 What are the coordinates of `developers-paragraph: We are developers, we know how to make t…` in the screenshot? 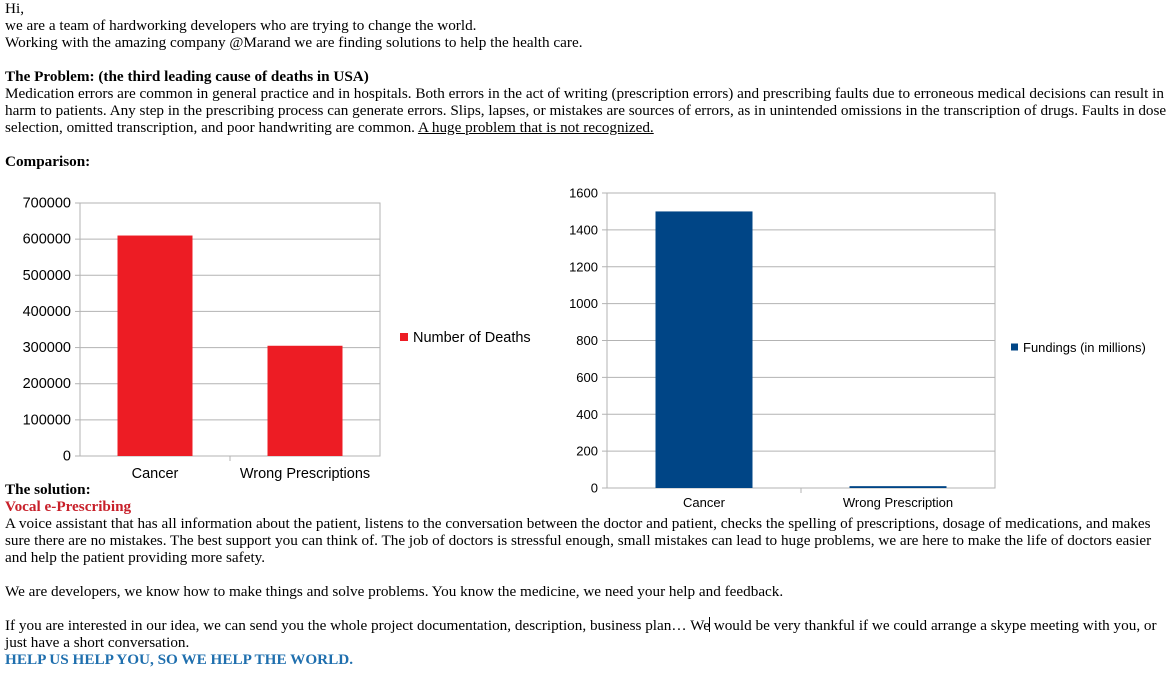 It's located at (394, 591).